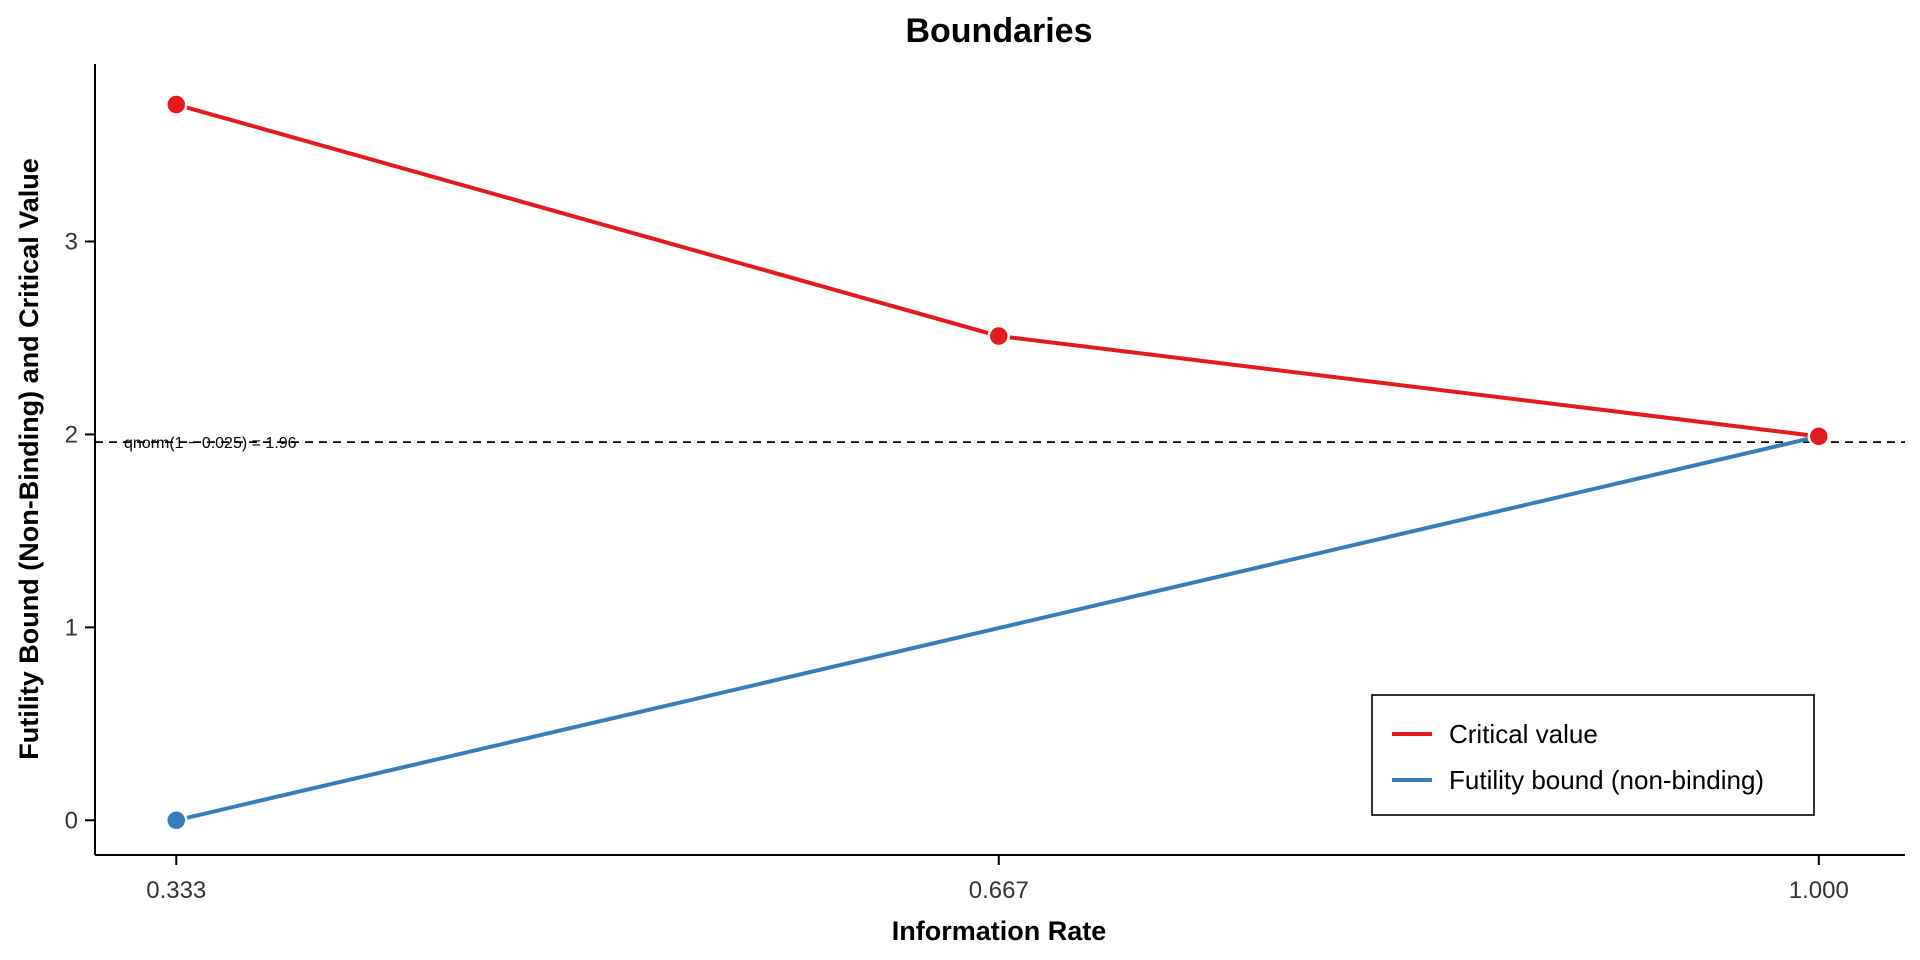 The height and width of the screenshot is (960, 1920). Describe the element at coordinates (1606, 780) in the screenshot. I see `legend-label-futility-bound: Futility bound (non-binding)` at that location.